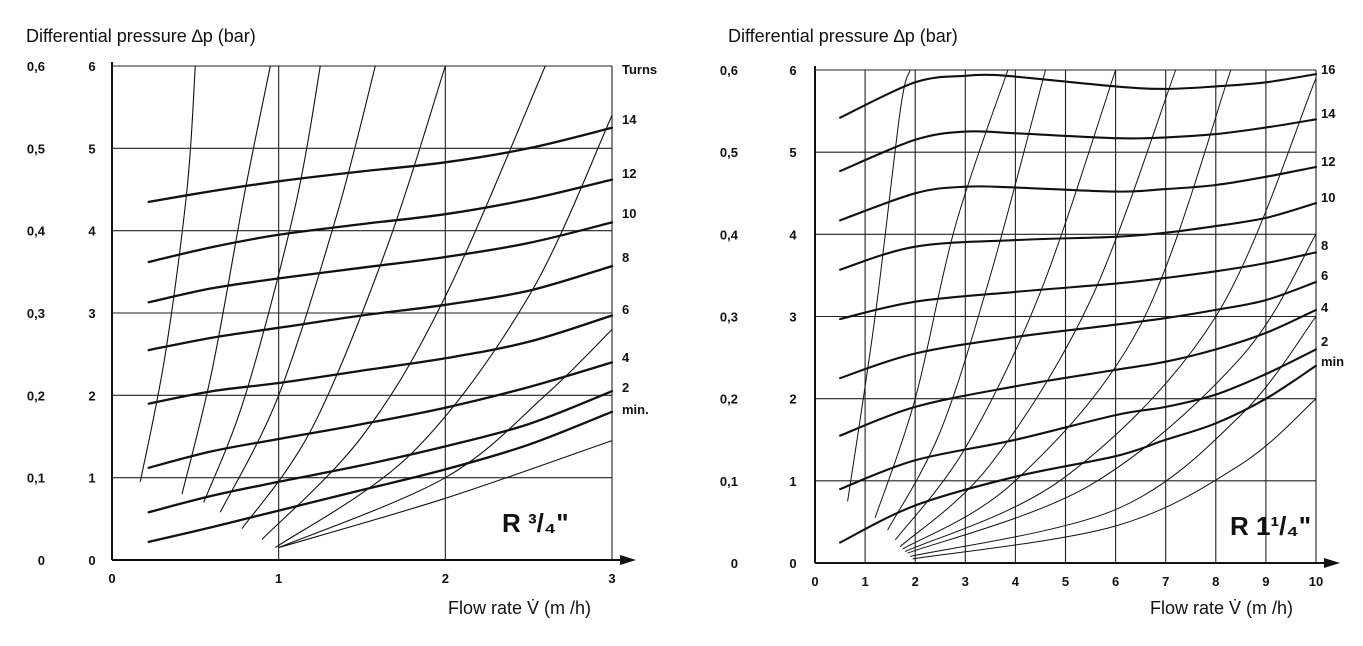 The height and width of the screenshot is (646, 1363). I want to click on x-tick-label: 6, so click(1115, 581).